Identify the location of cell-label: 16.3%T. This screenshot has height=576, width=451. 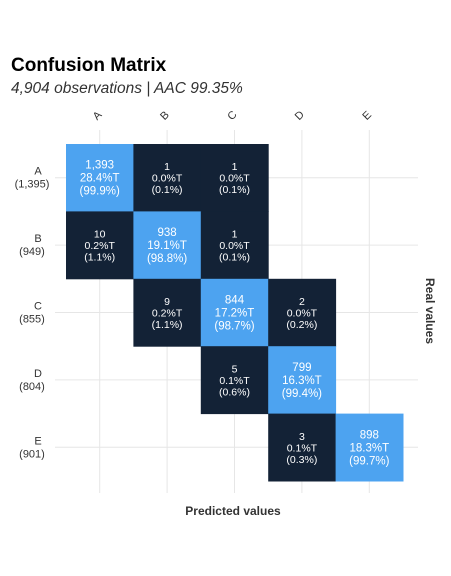
(302, 381).